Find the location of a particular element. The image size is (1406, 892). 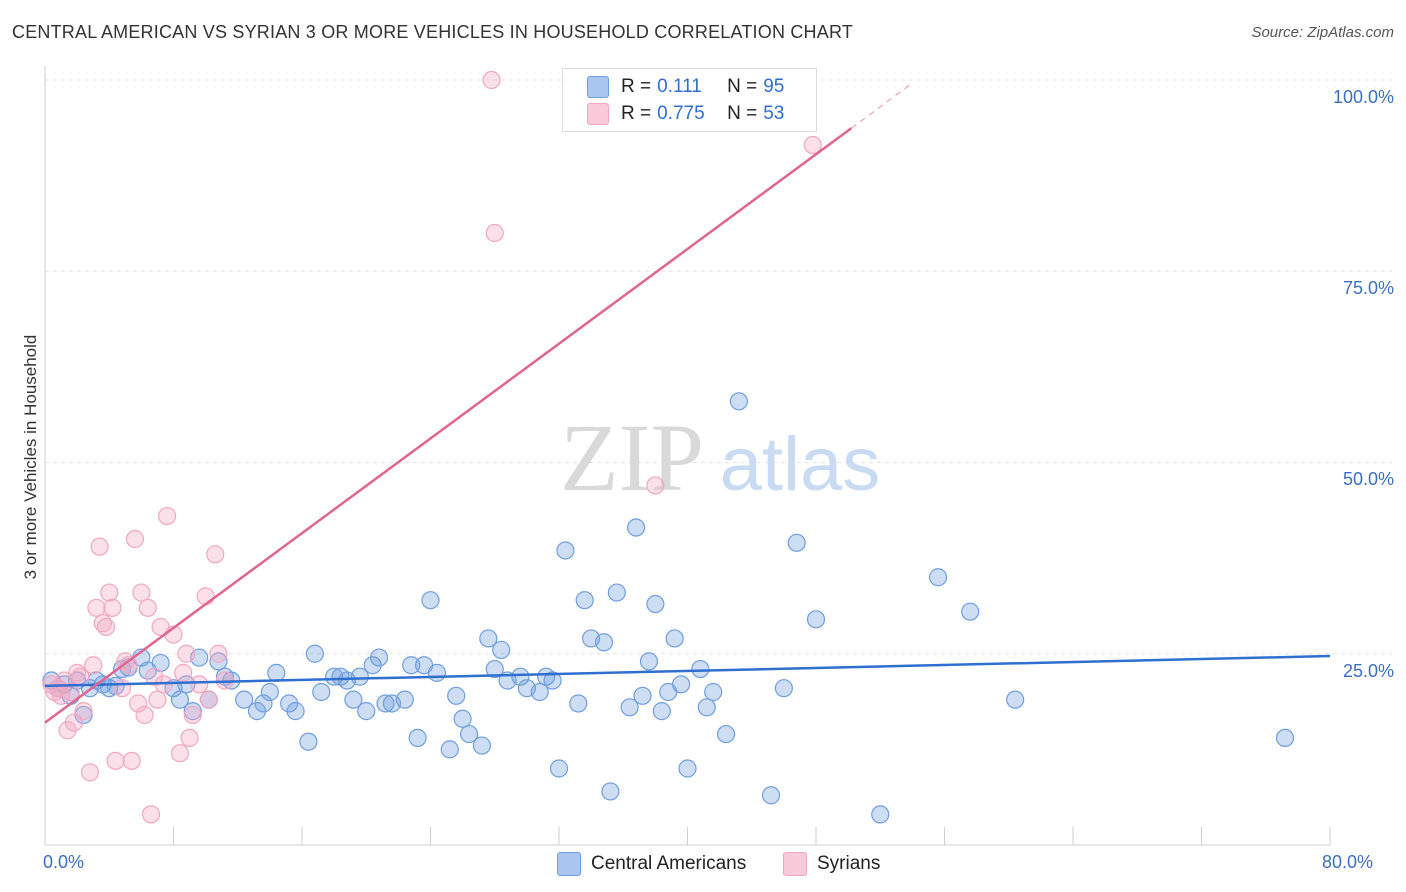

bottom-legend-swatch-central is located at coordinates (569, 864).